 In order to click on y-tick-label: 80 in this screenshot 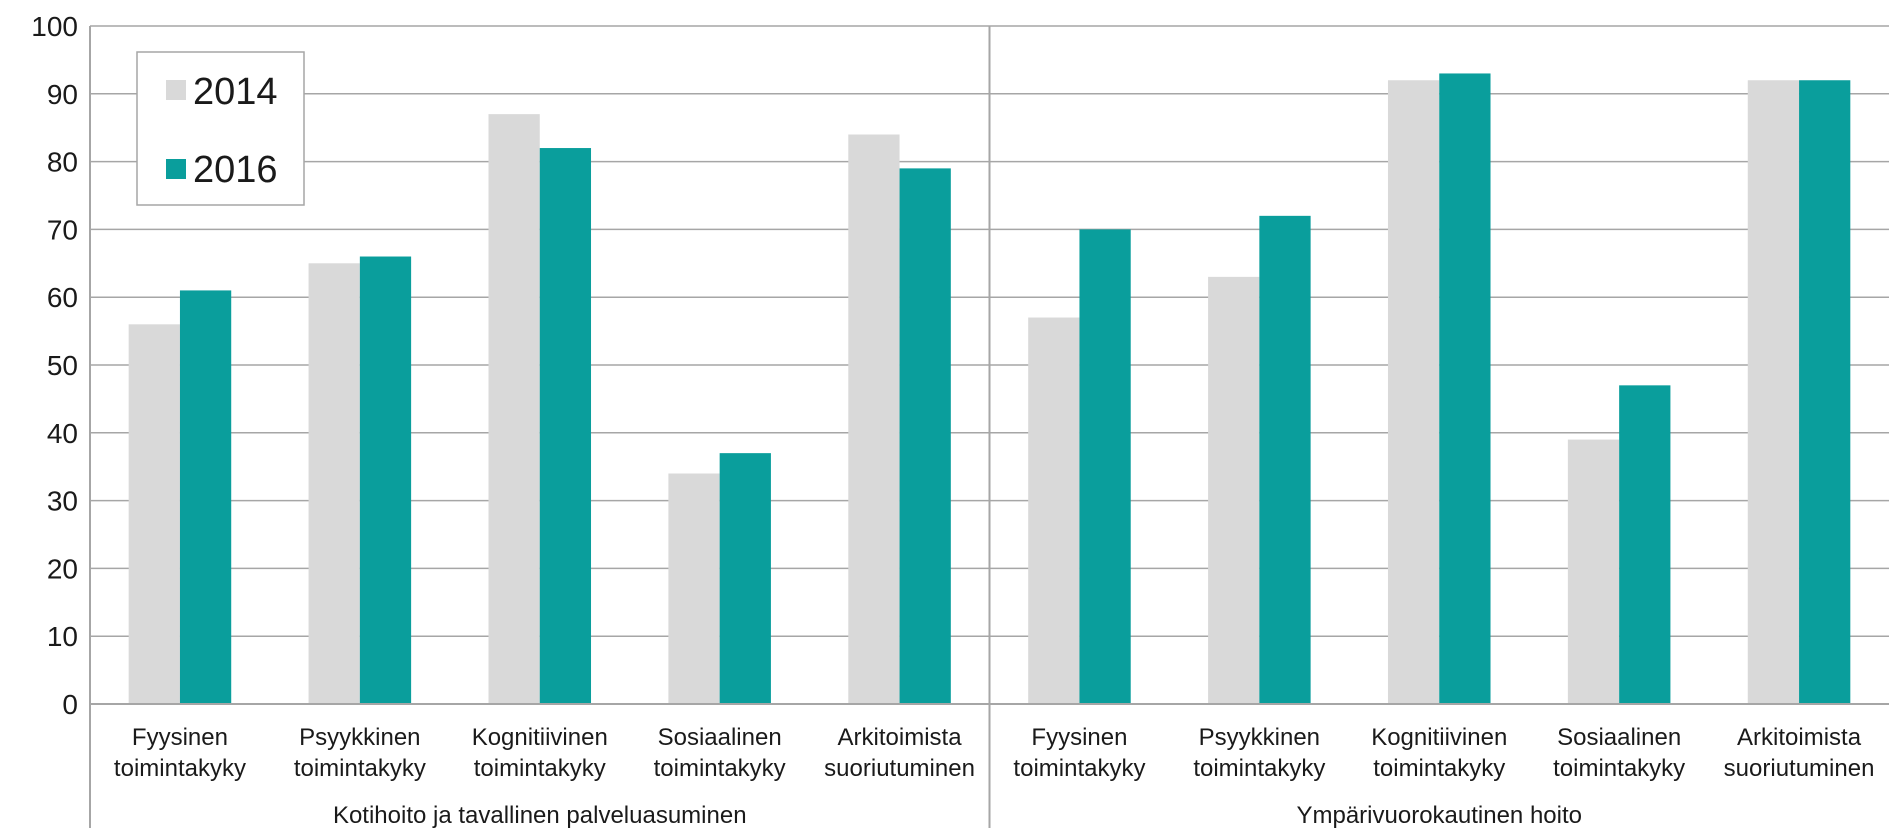, I will do `click(62, 162)`.